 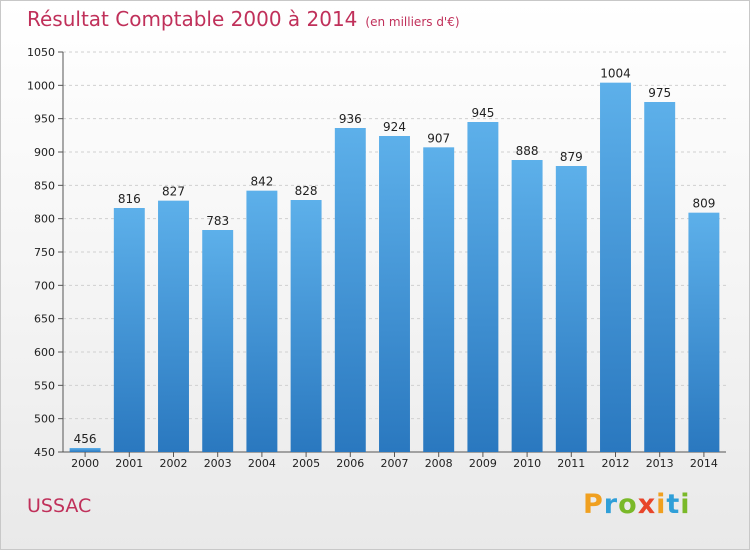 What do you see at coordinates (439, 463) in the screenshot?
I see `x-tick-label: 2008` at bounding box center [439, 463].